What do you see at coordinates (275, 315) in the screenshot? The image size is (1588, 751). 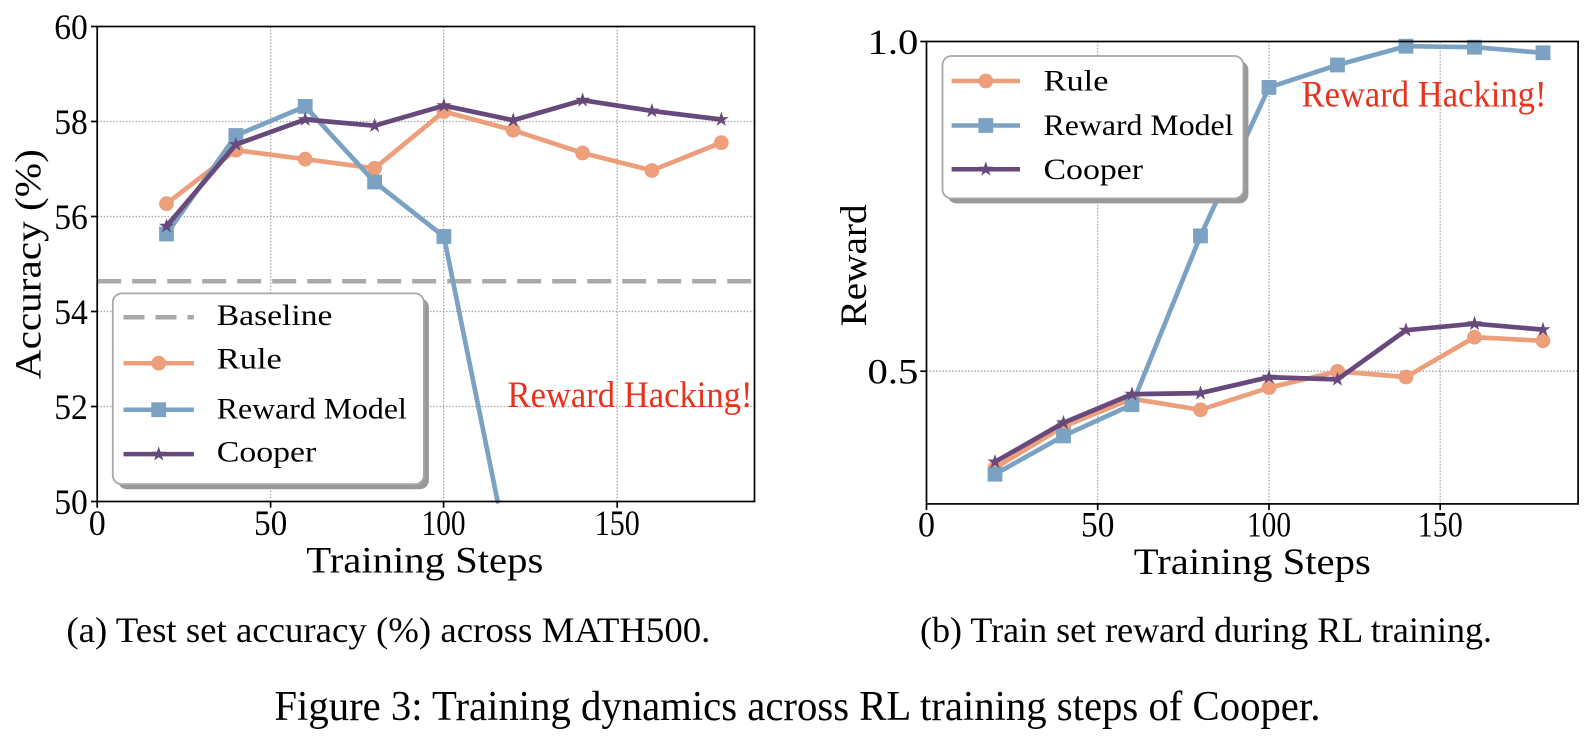 I see `svg-text: Baseline` at bounding box center [275, 315].